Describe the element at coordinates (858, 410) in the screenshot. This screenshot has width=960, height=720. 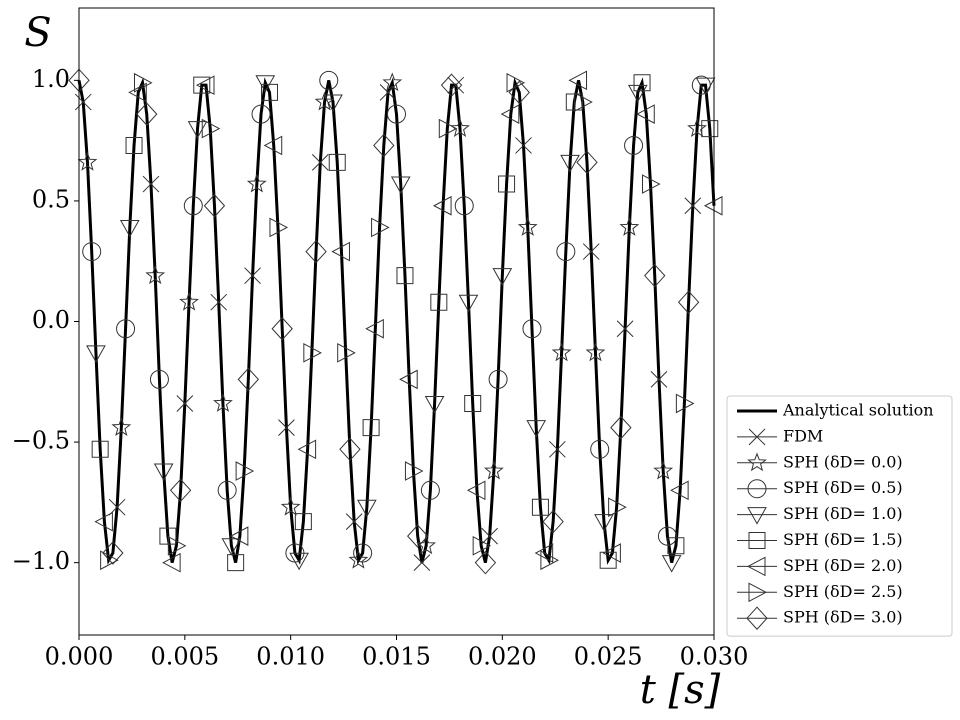
I see `legend-label: Analytical solution` at that location.